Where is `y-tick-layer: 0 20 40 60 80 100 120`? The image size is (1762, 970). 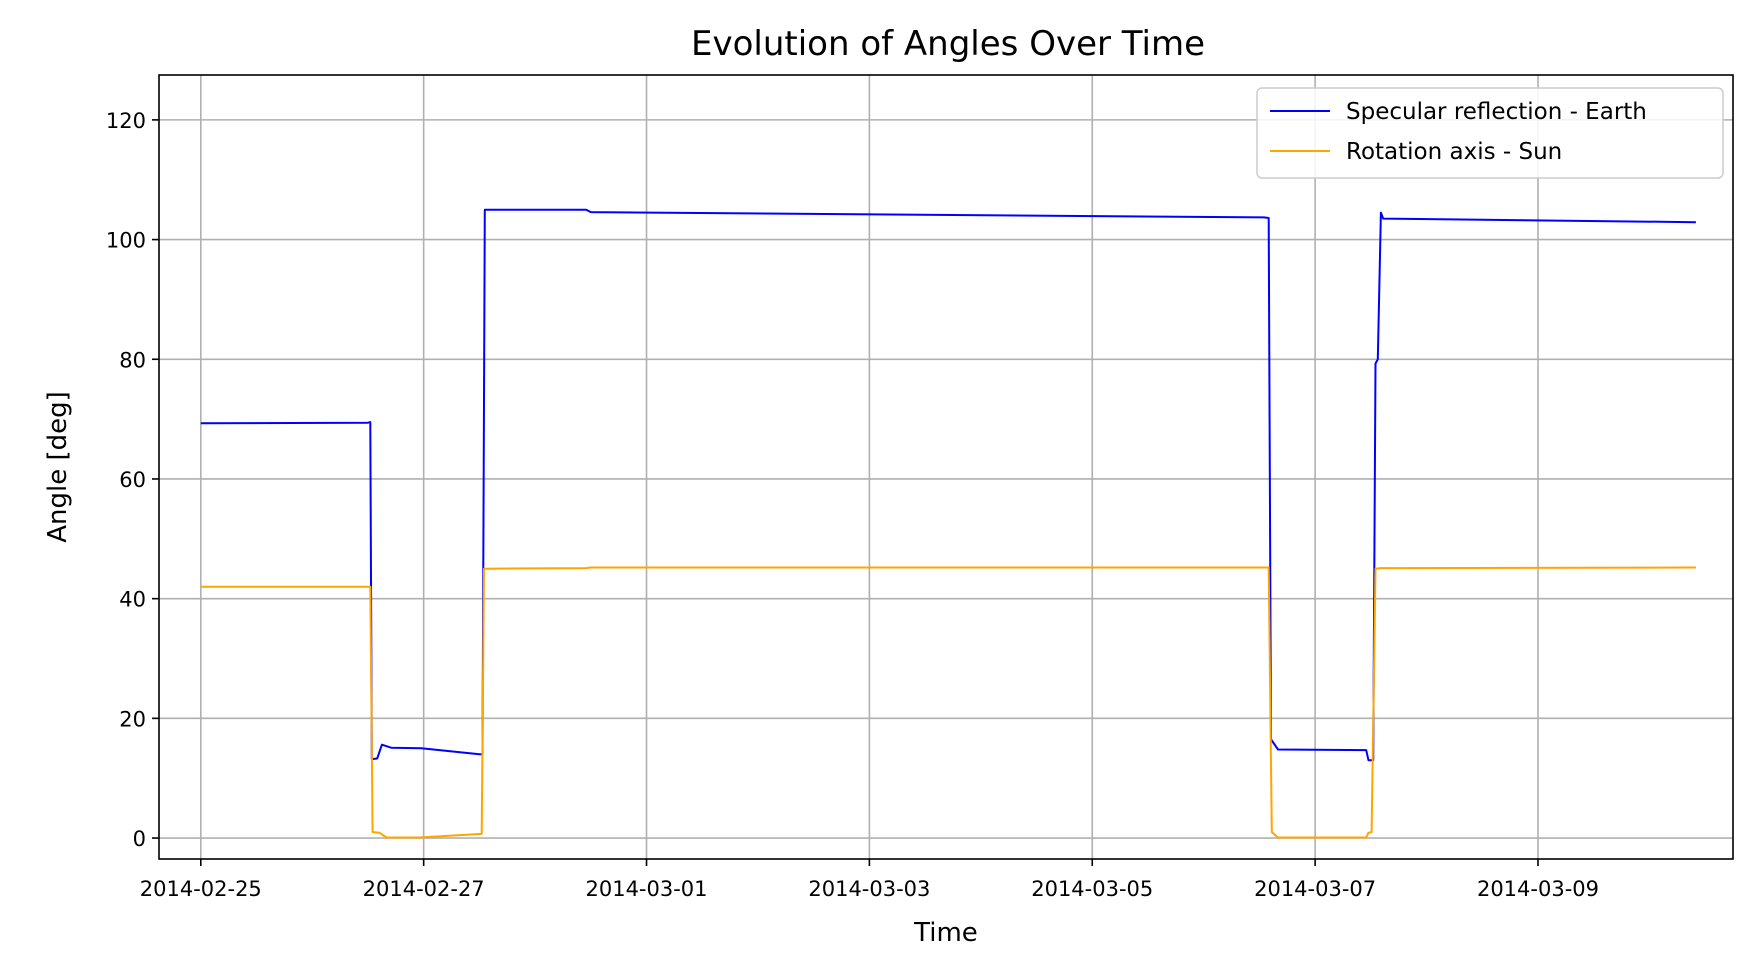 y-tick-layer: 0 20 40 60 80 100 120 is located at coordinates (132, 480).